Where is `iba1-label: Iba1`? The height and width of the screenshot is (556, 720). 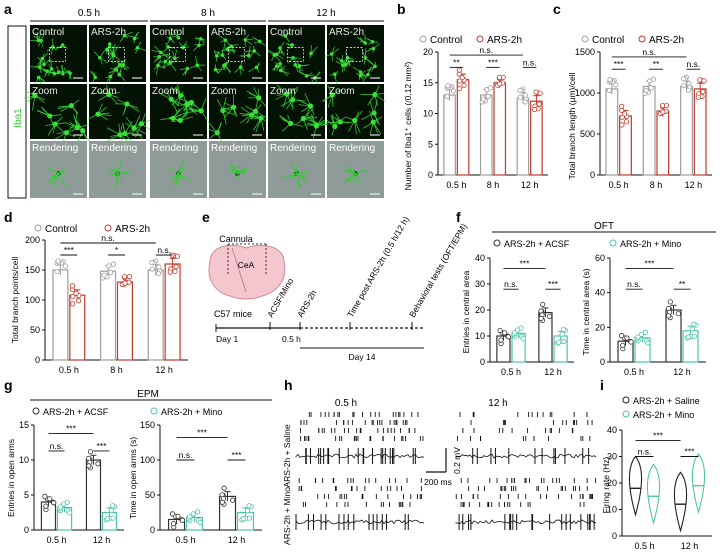
iba1-label: Iba1 is located at coordinates (18, 118).